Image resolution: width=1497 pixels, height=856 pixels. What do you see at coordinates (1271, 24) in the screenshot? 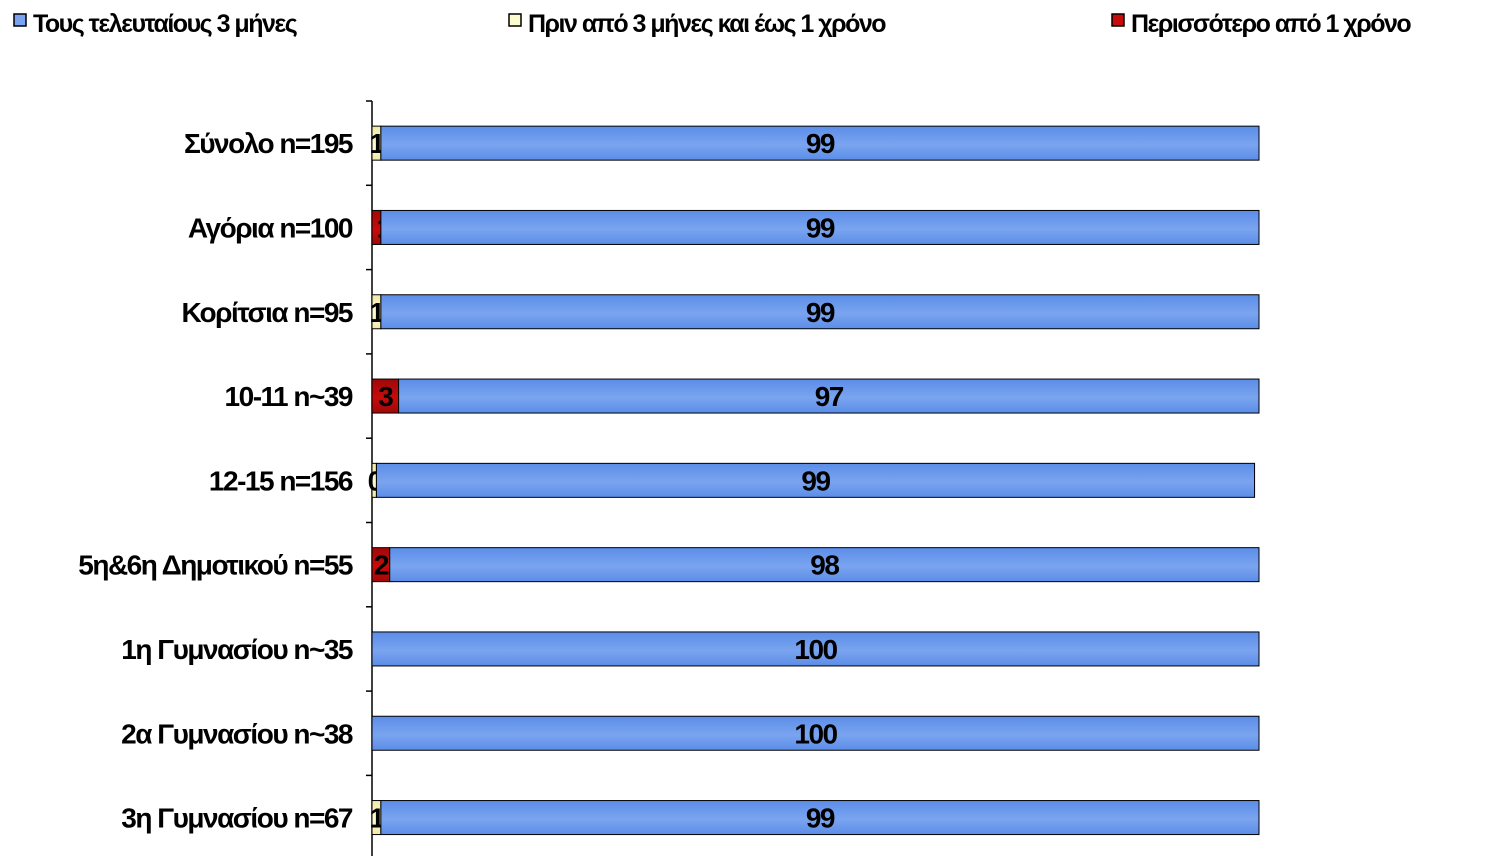
I see `legend-label-old: Περισσότερο από 1 χρόνο` at bounding box center [1271, 24].